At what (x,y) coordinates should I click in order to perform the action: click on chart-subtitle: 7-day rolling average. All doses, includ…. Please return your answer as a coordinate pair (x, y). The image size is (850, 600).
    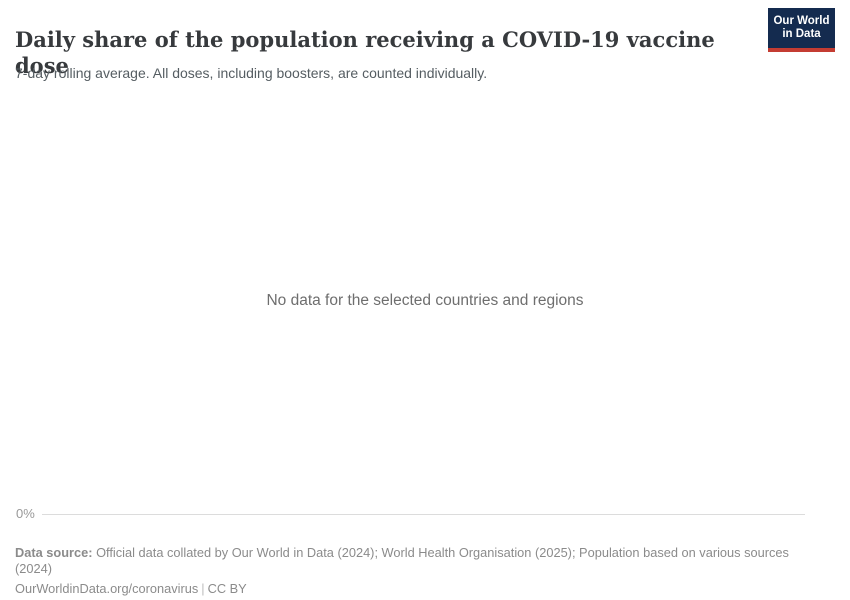
    Looking at the image, I should click on (251, 73).